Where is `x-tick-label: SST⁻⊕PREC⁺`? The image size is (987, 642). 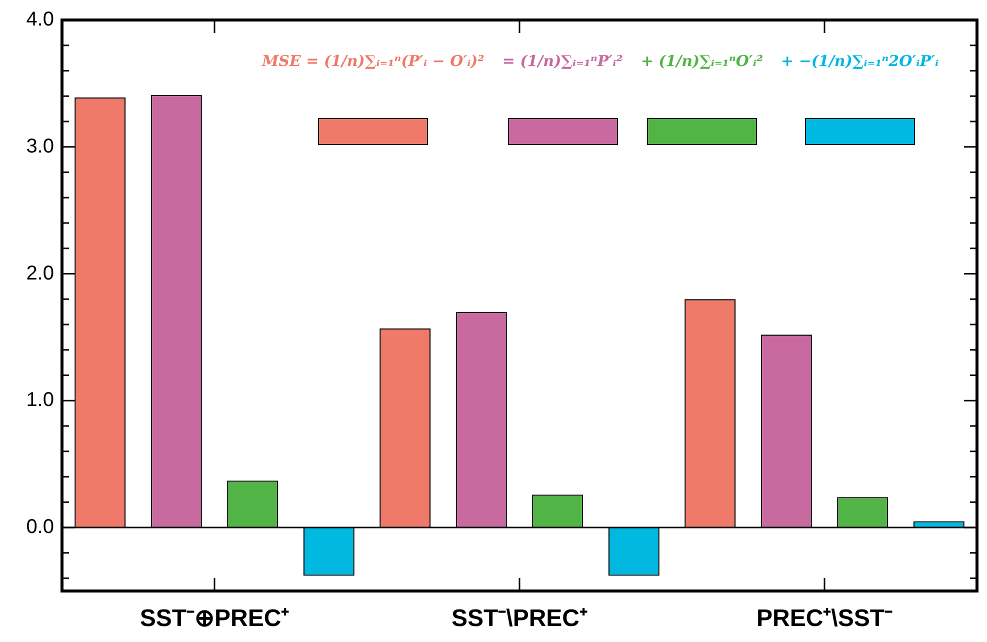
x-tick-label: SST⁻⊕PREC⁺ is located at coordinates (215, 618).